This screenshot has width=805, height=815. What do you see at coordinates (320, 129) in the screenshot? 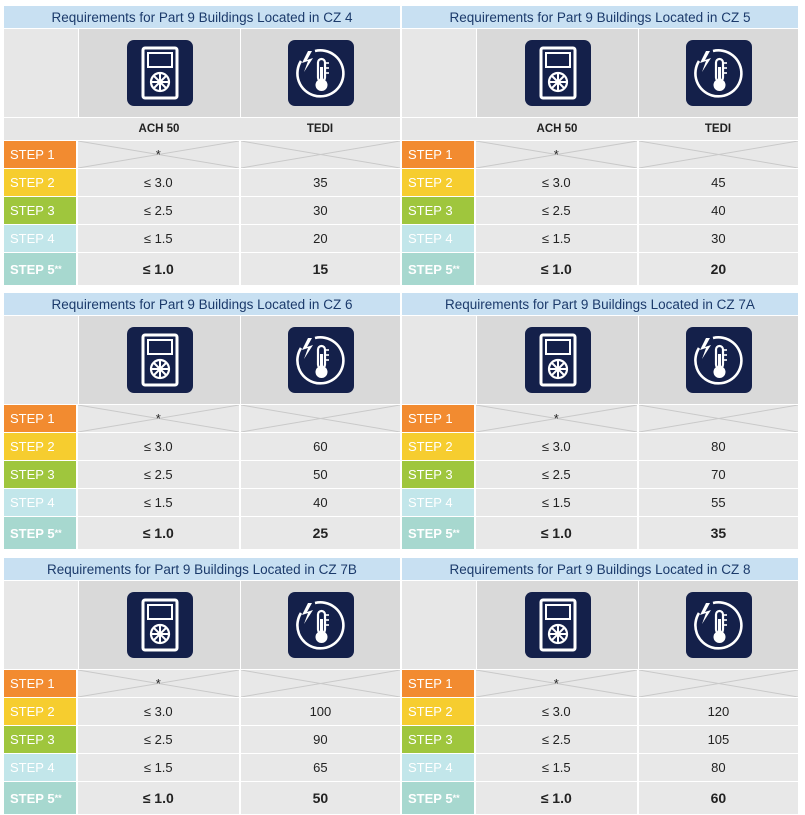
I see `tedi-column-header: TEDI` at bounding box center [320, 129].